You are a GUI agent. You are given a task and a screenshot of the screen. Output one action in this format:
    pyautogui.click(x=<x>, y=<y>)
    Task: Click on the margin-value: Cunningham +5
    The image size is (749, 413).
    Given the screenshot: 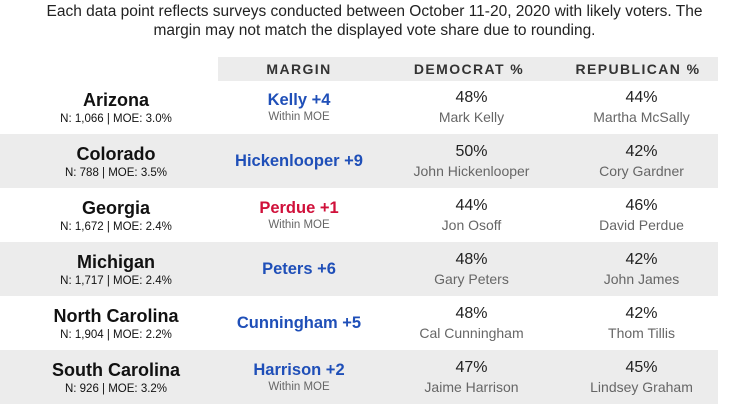 What is the action you would take?
    pyautogui.click(x=299, y=323)
    